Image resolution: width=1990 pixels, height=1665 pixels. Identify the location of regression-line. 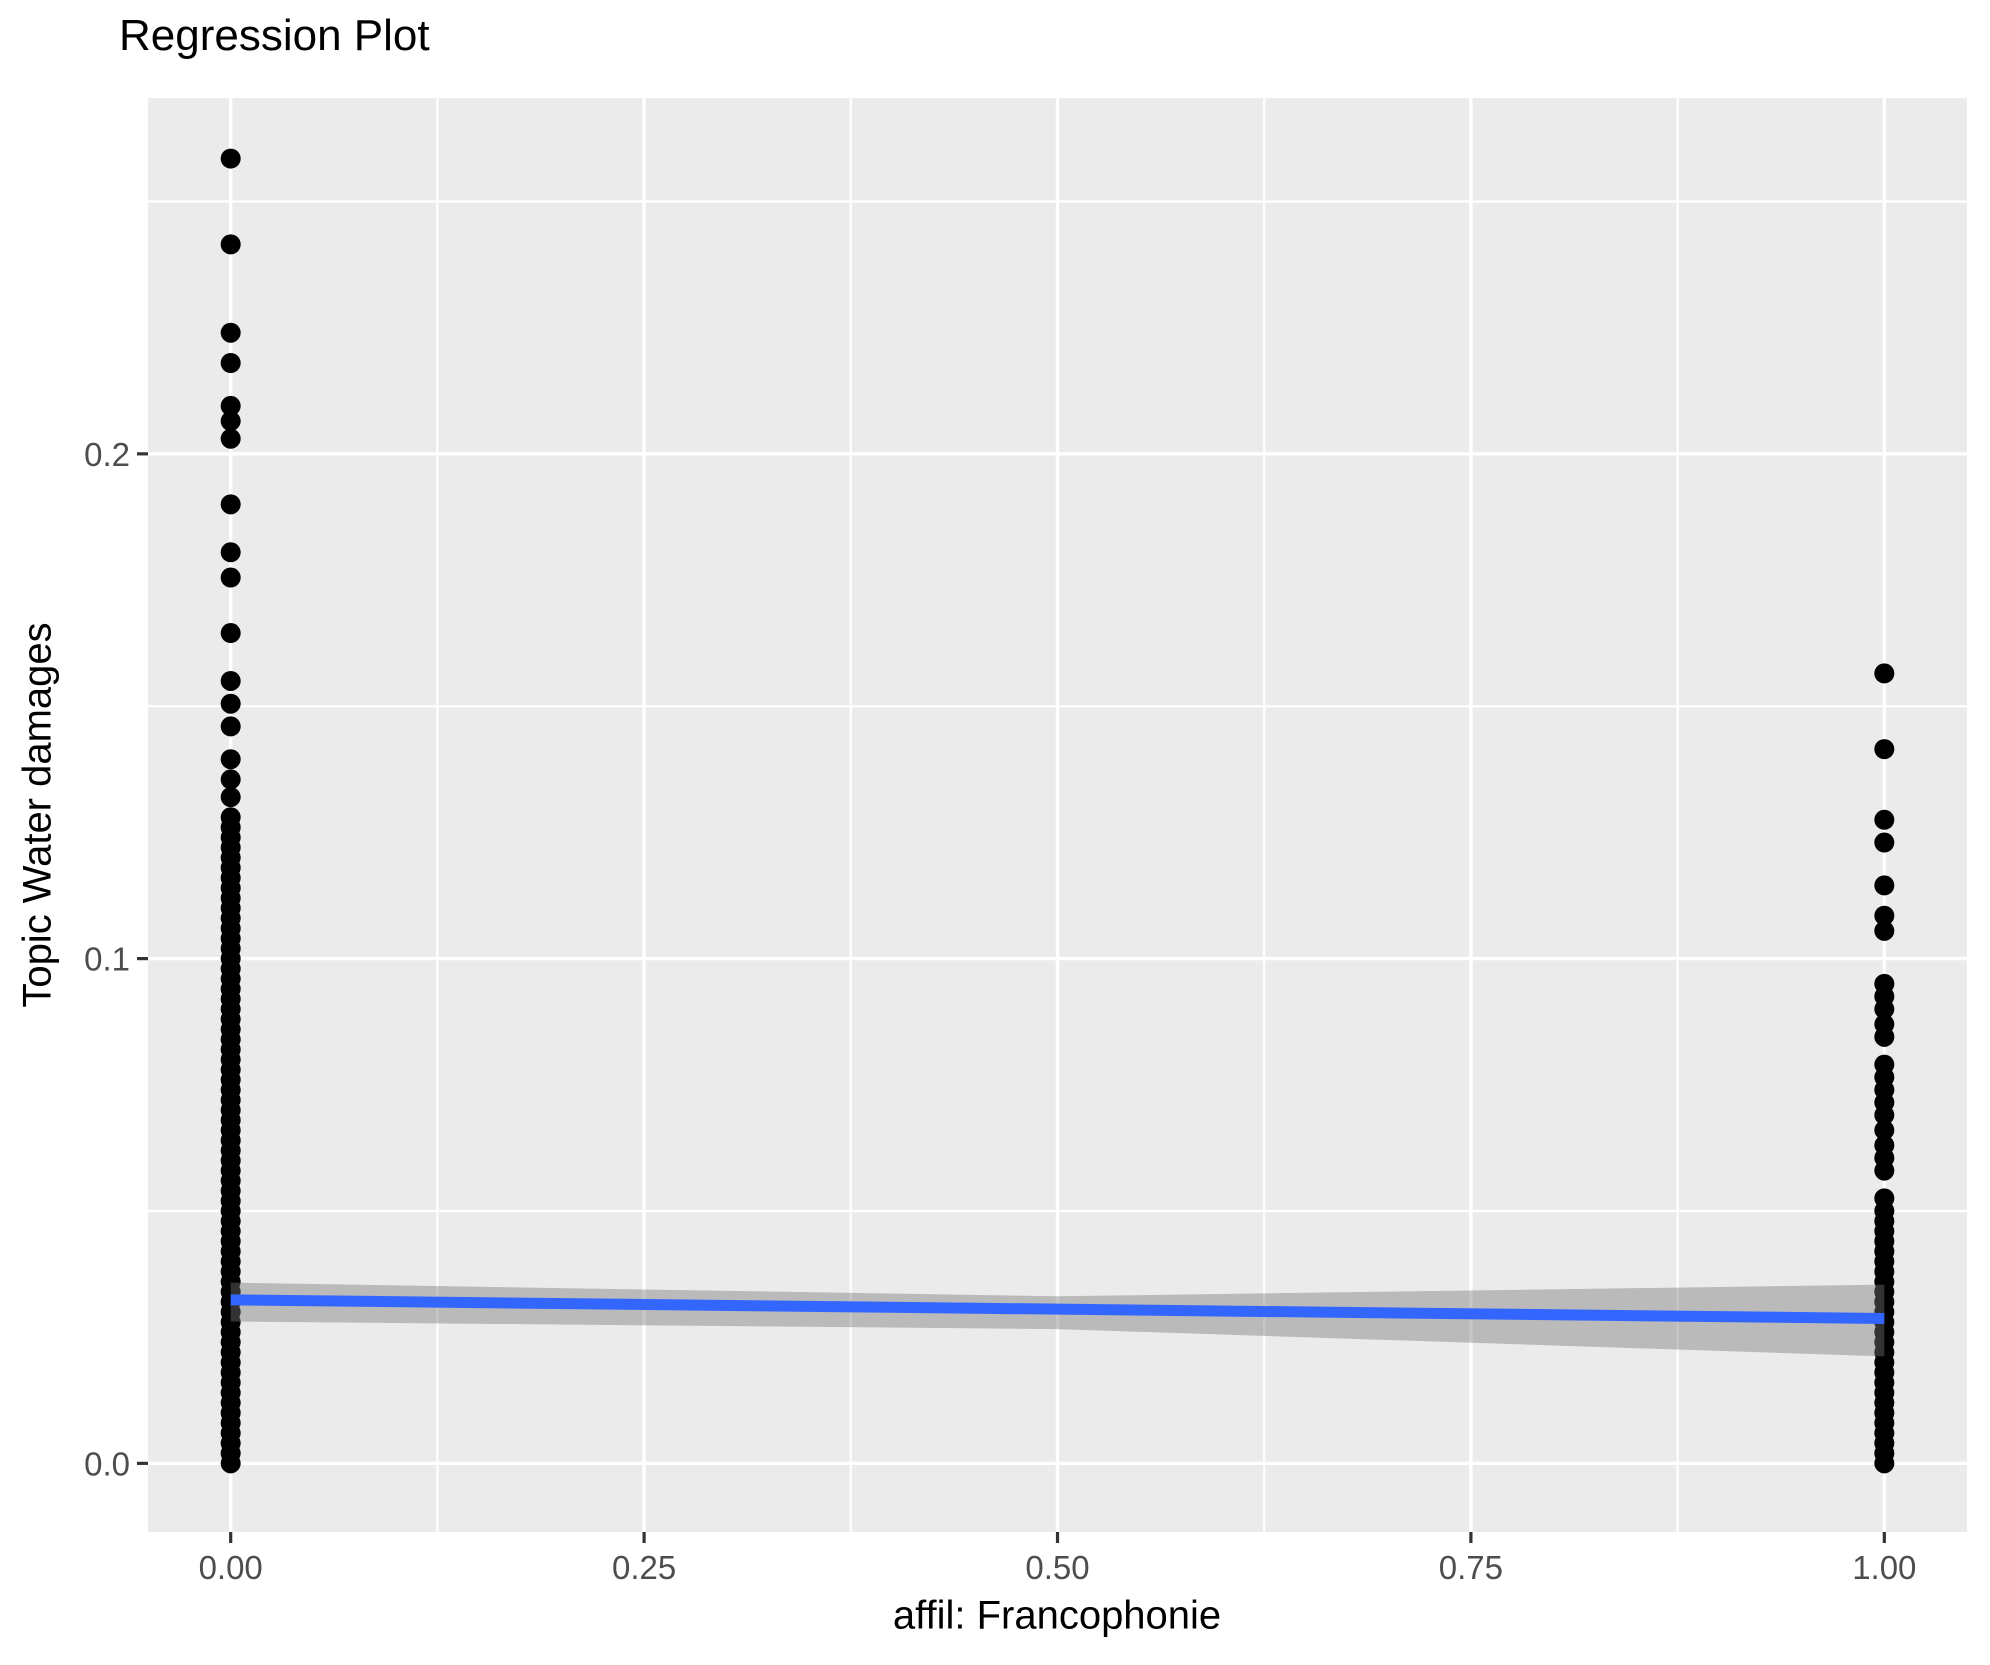
(1057, 1309).